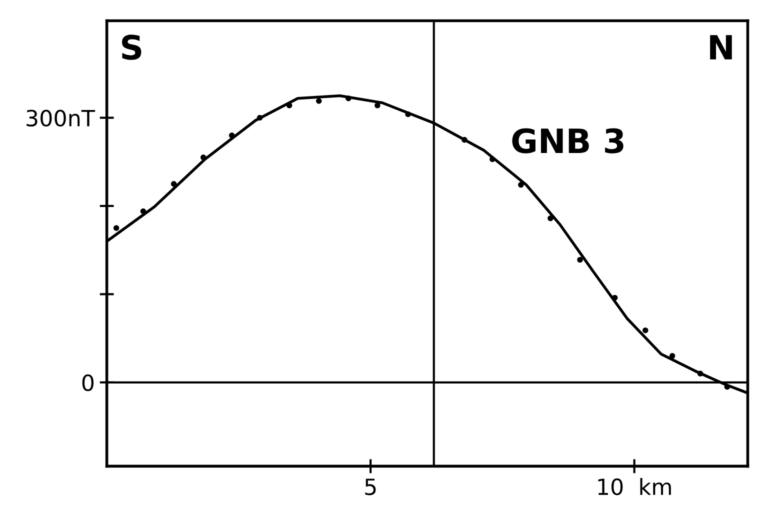  I want to click on x-tick-label: 10 km, so click(634, 487).